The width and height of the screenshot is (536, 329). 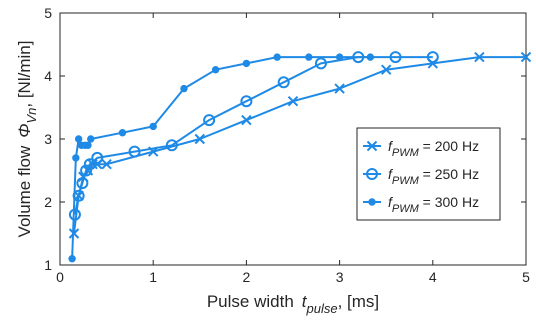 I want to click on y-axis-title-main: Volume flow, so click(x=24, y=191).